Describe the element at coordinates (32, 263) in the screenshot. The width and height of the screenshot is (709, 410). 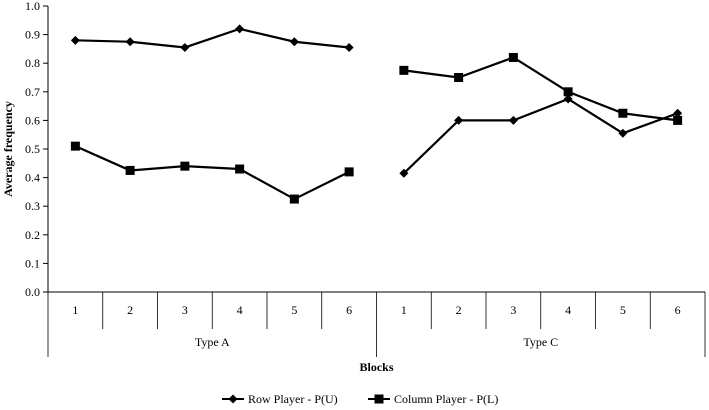
I see `y-tick-label: 0.1` at that location.